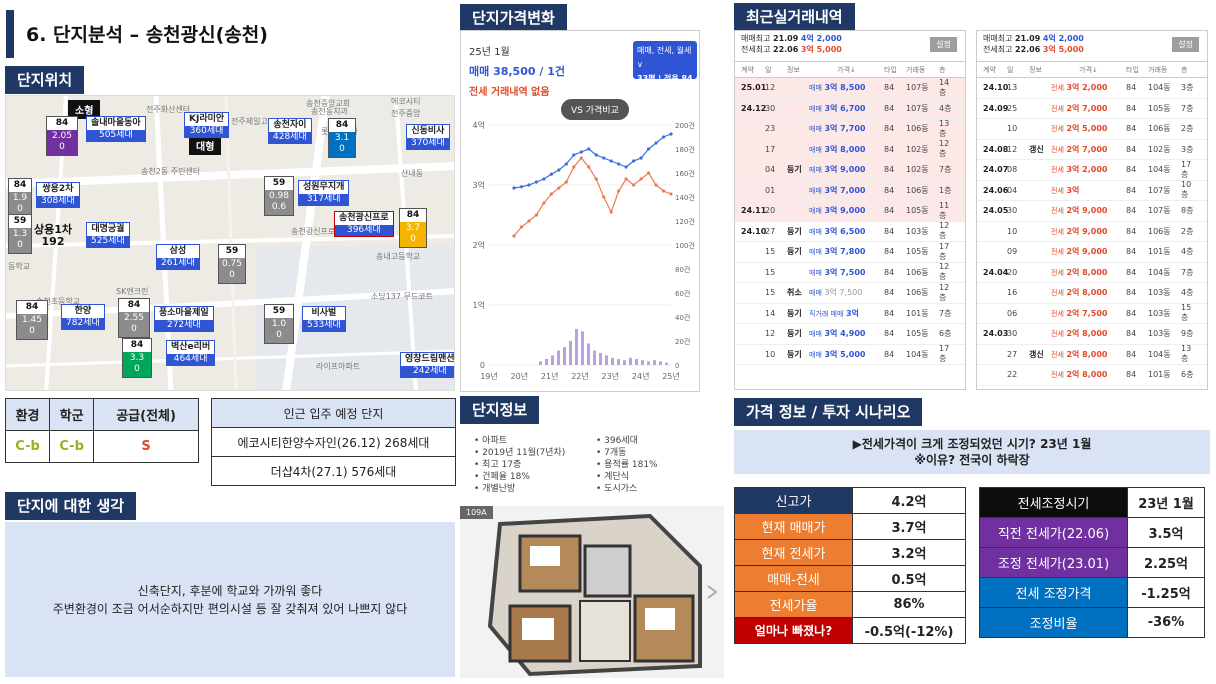 This screenshot has height=684, width=1216. Describe the element at coordinates (850, 108) in the screenshot. I see `tx-row: 24.12 30 매매 3억 6,700 84 107동 4층` at that location.